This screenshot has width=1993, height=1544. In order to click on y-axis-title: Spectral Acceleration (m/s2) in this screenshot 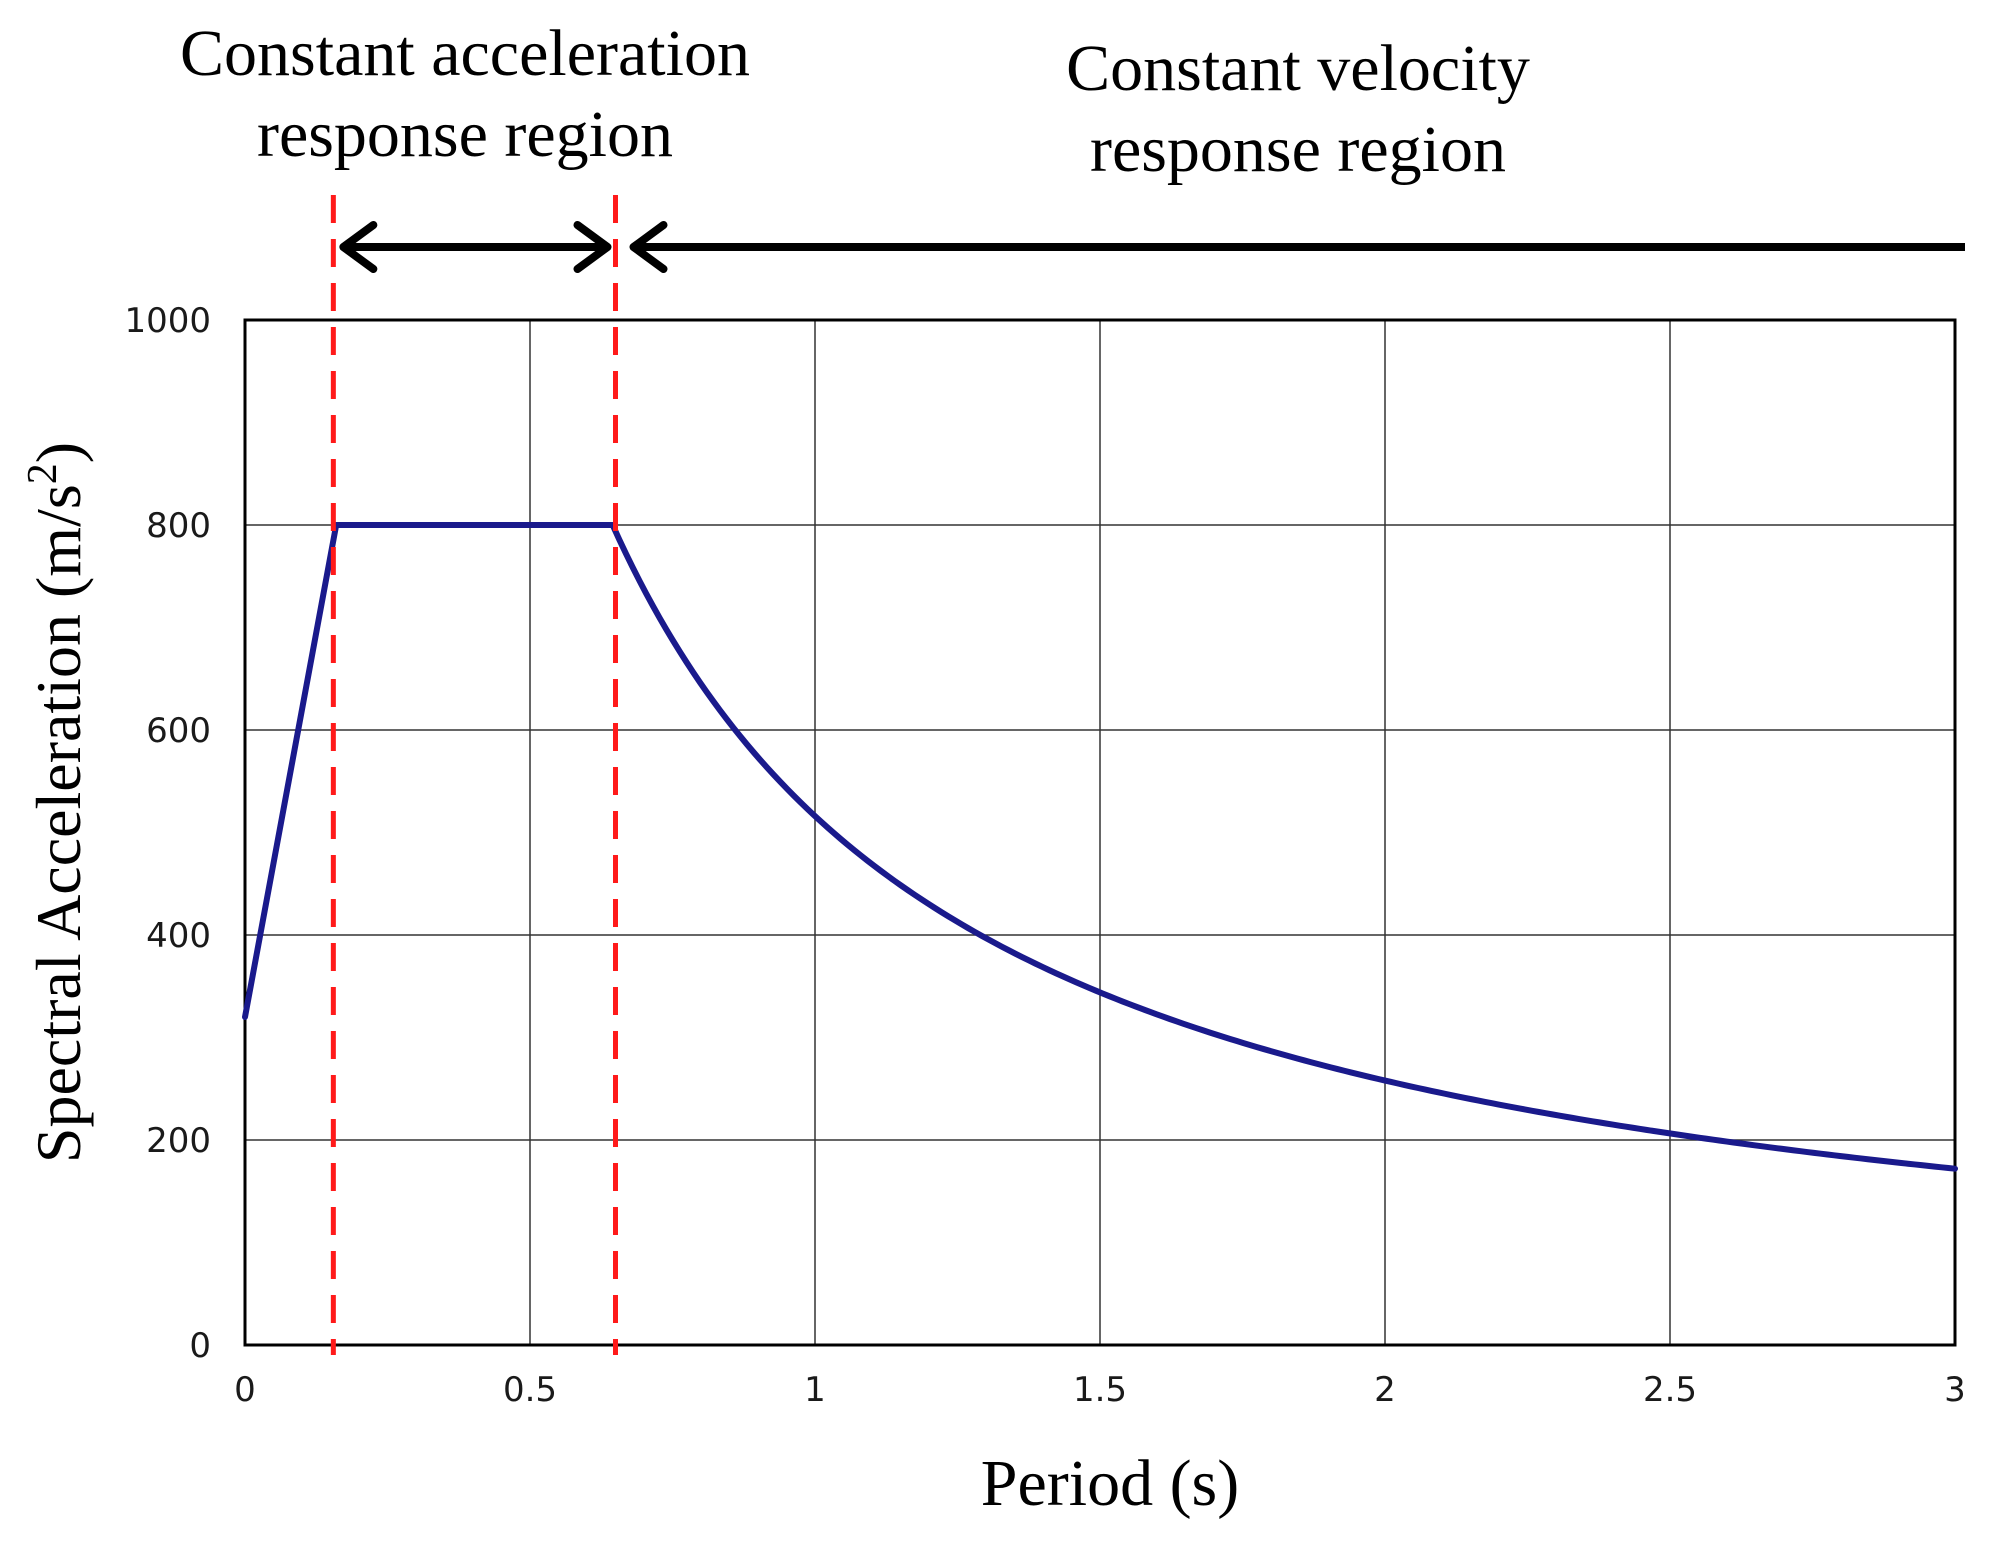, I will do `click(57, 802)`.